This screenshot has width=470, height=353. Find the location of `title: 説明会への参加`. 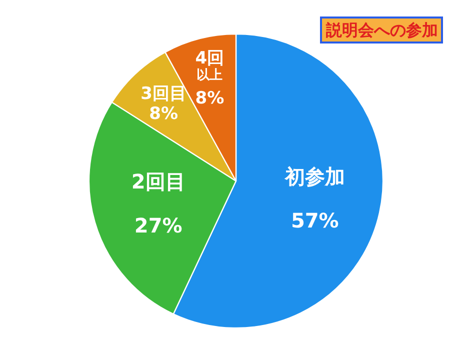

title: 説明会への参加 is located at coordinates (381, 30).